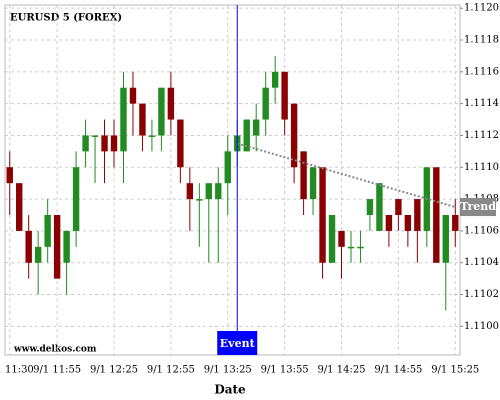 The width and height of the screenshot is (500, 400). What do you see at coordinates (398, 370) in the screenshot?
I see `x-tick-label: 9/1 14:55` at bounding box center [398, 370].